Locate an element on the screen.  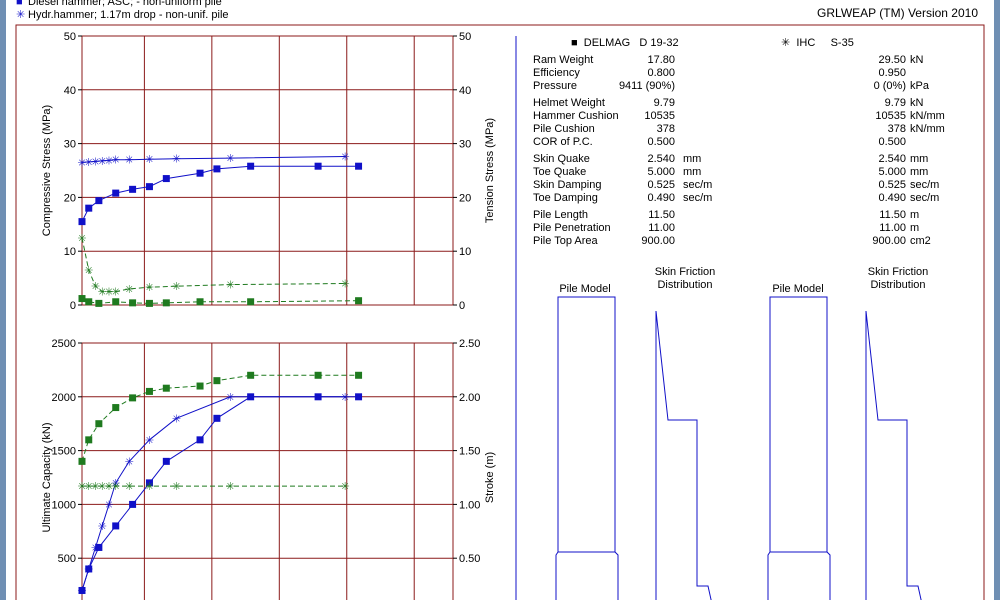
friction-title-2: Skin Friction Distribution is located at coordinates (898, 278).